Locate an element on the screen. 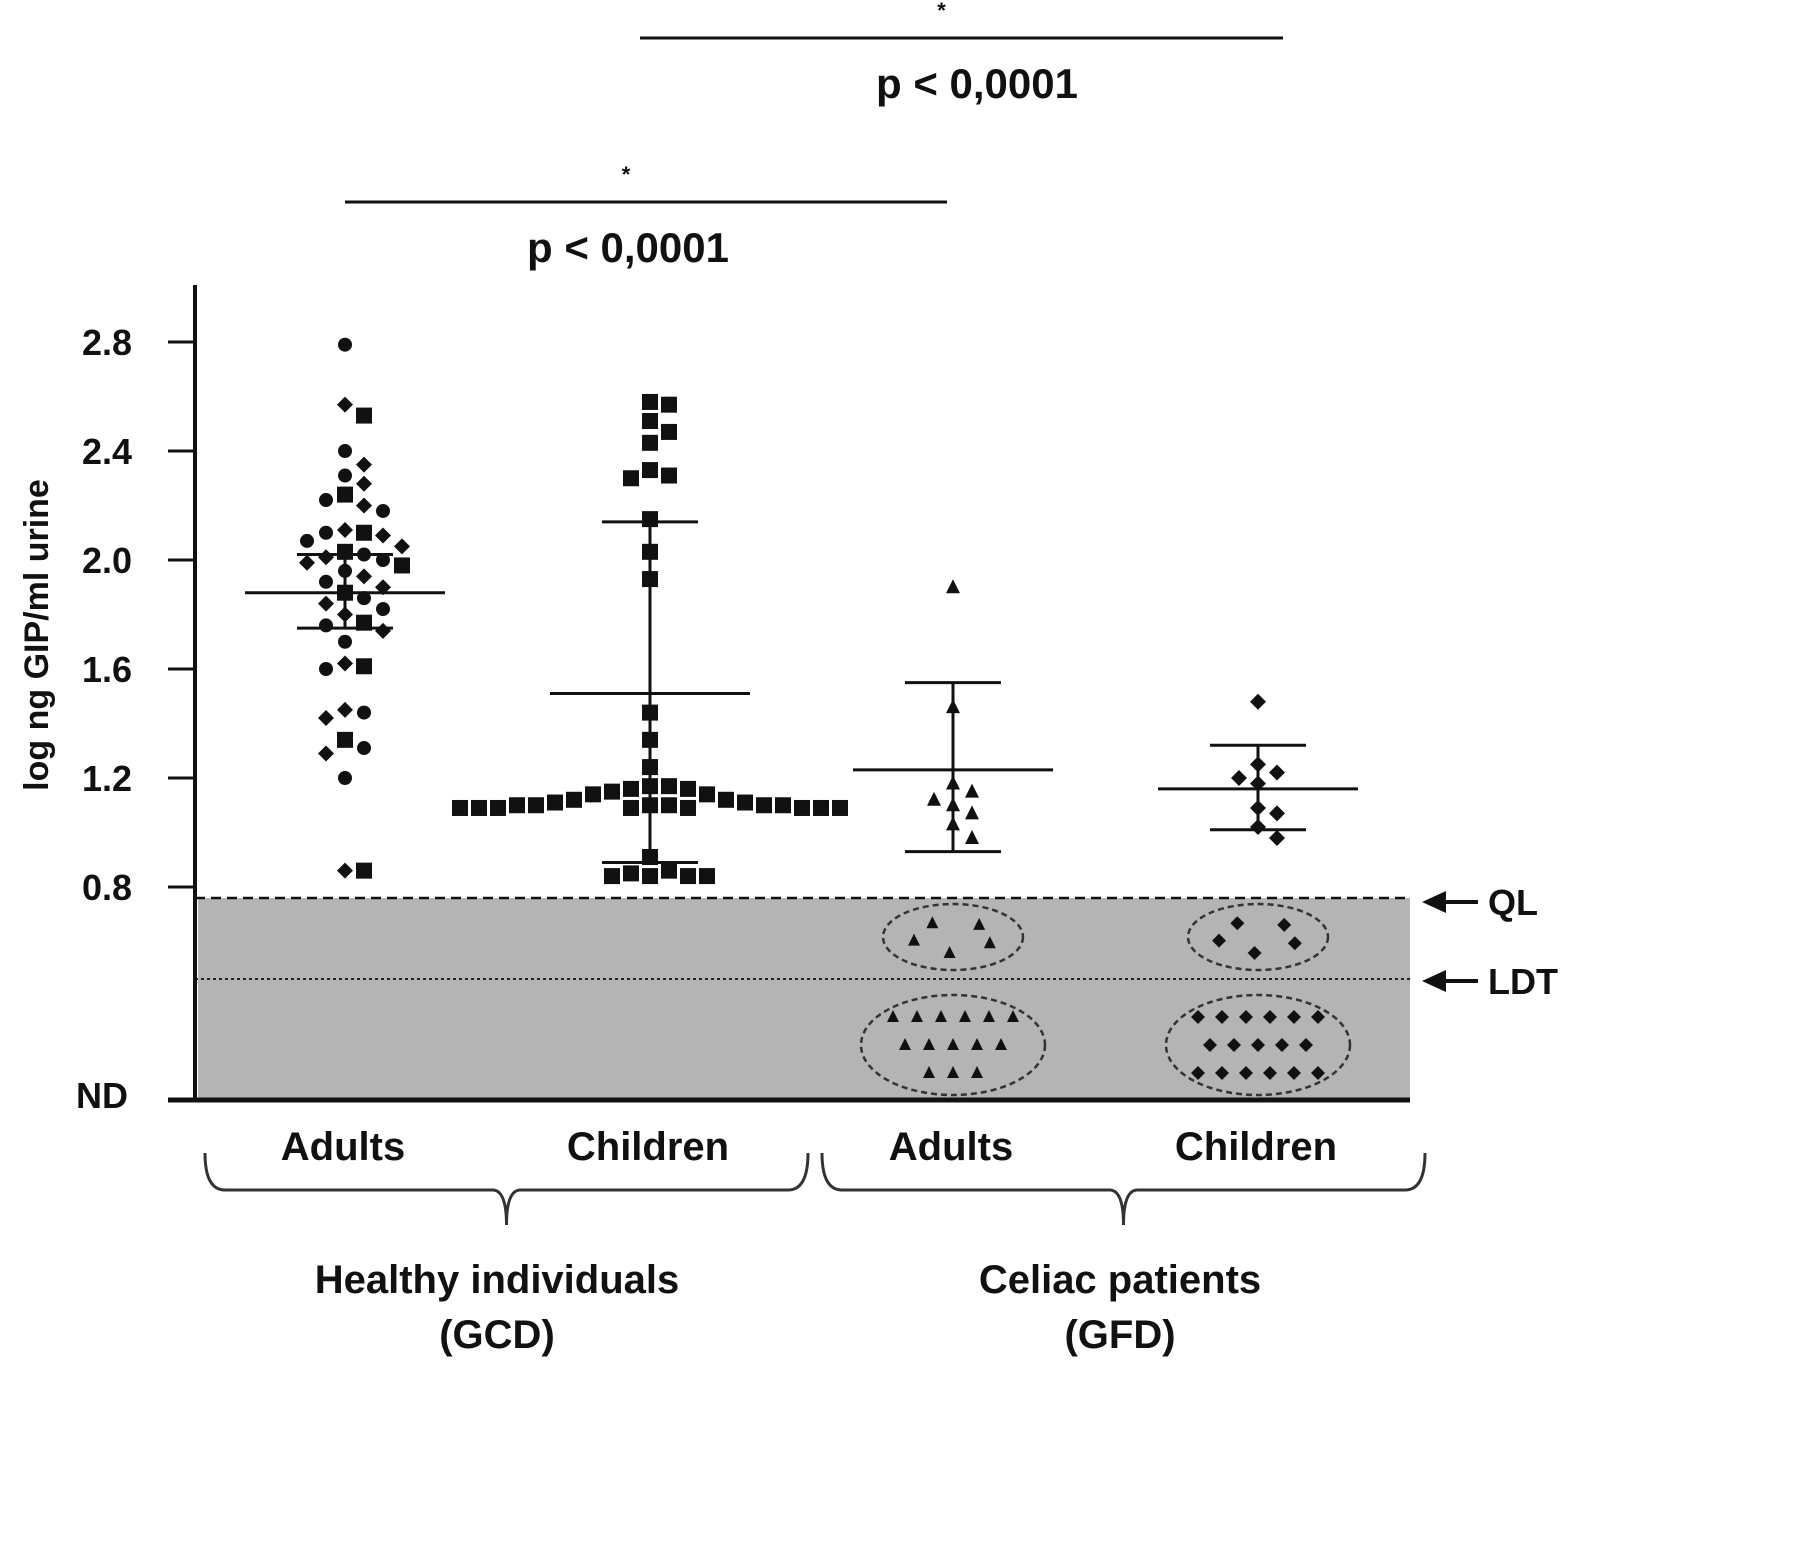 The image size is (1800, 1557). y-tick-label: 2.4 is located at coordinates (107, 451).